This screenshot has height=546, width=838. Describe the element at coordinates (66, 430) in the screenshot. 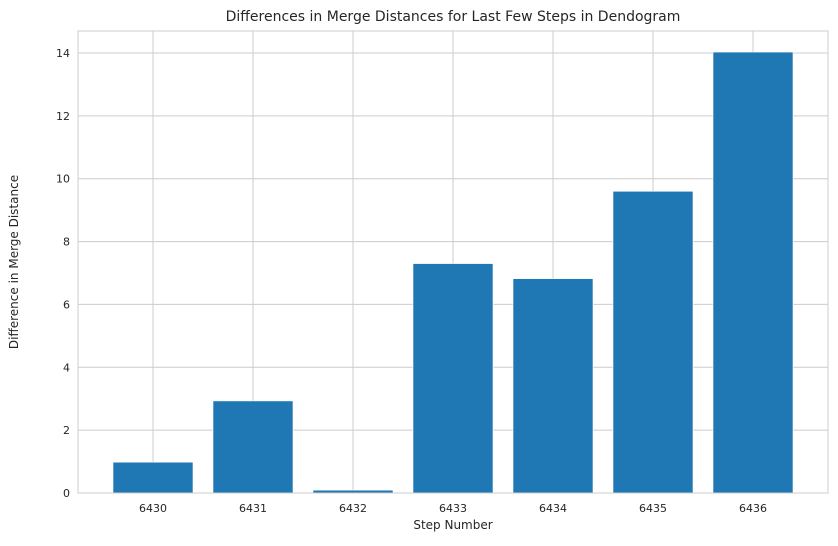

I see `y-tick-label: 2` at that location.